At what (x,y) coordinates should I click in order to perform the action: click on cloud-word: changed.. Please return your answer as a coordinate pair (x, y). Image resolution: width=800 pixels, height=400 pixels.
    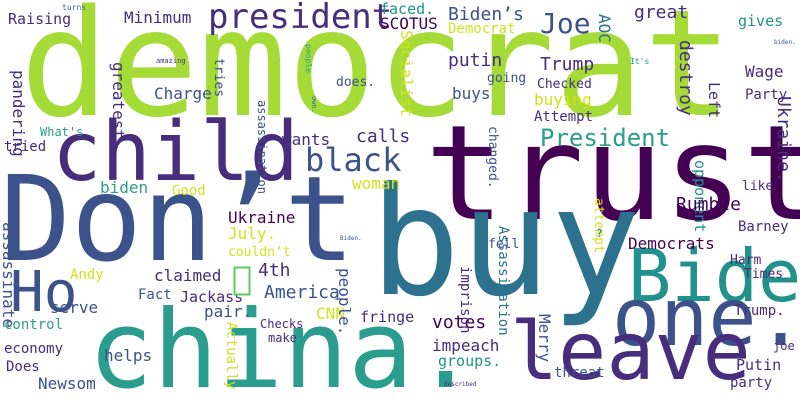
    Looking at the image, I should click on (492, 157).